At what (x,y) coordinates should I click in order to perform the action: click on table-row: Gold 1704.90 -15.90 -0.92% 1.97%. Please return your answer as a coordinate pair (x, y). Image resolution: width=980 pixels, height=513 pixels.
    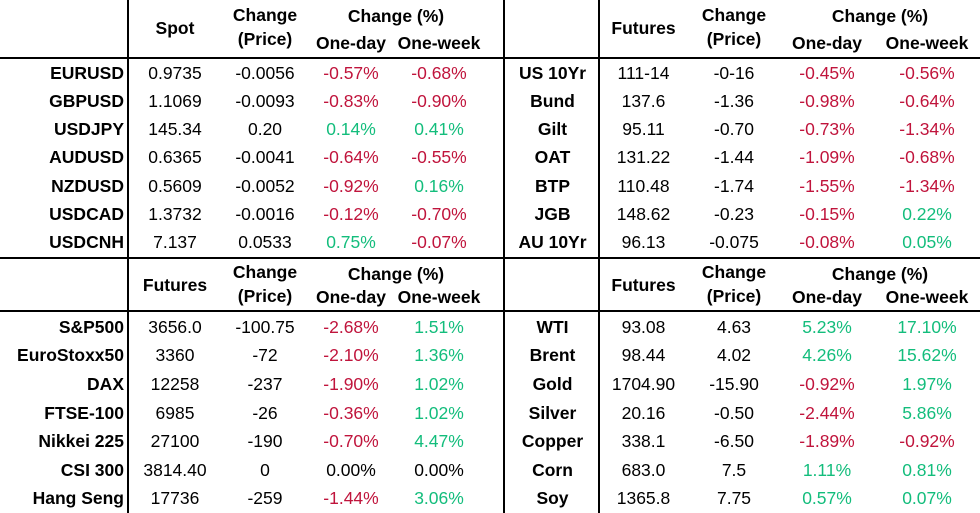
    Looking at the image, I should click on (743, 384).